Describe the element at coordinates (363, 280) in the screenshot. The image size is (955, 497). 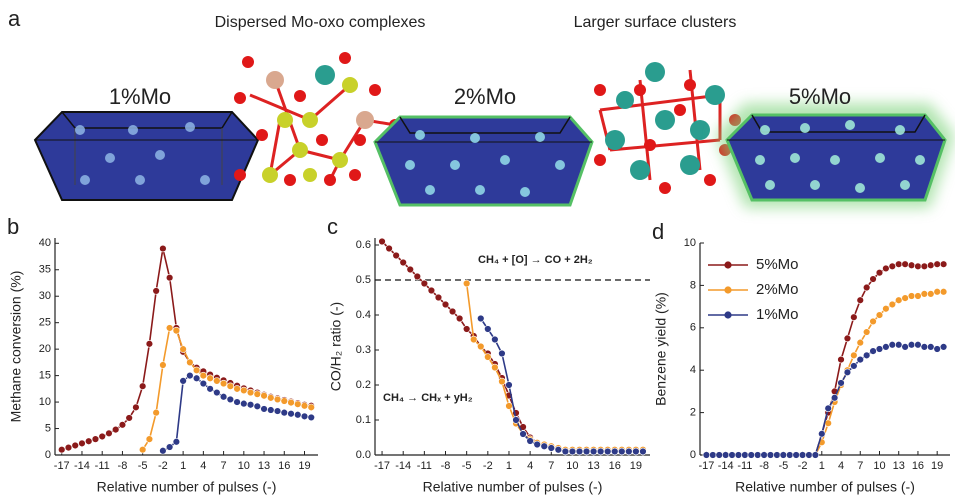
I see `y-tick-label: 0.5` at that location.